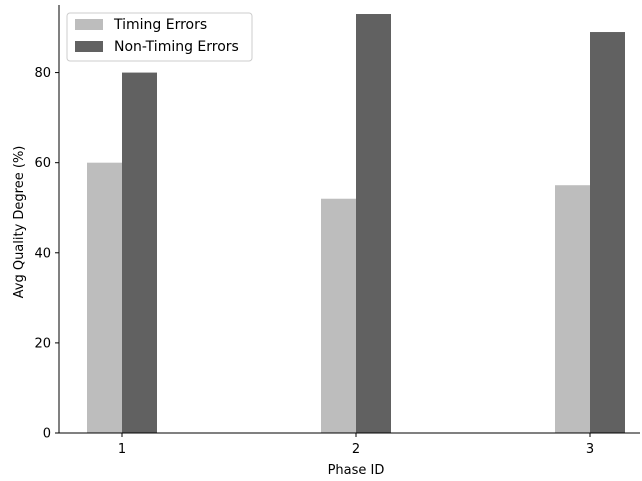 This screenshot has width=642, height=481. Describe the element at coordinates (160, 25) in the screenshot. I see `legend-label-timing-errors: Timing Errors` at that location.